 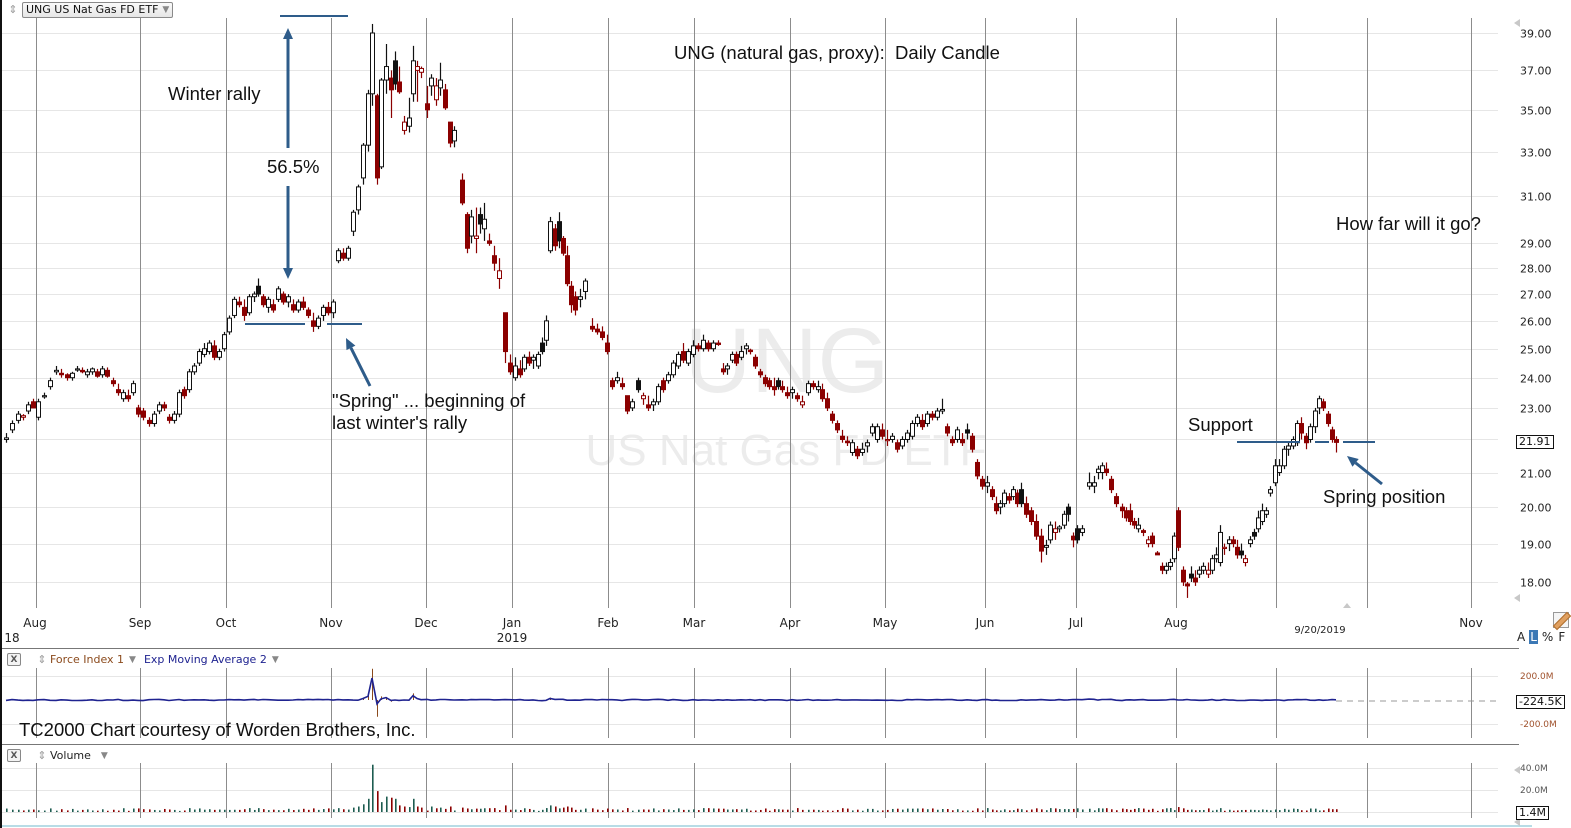 What do you see at coordinates (1365, 471) in the screenshot?
I see `spring-position-arrow-icon` at bounding box center [1365, 471].